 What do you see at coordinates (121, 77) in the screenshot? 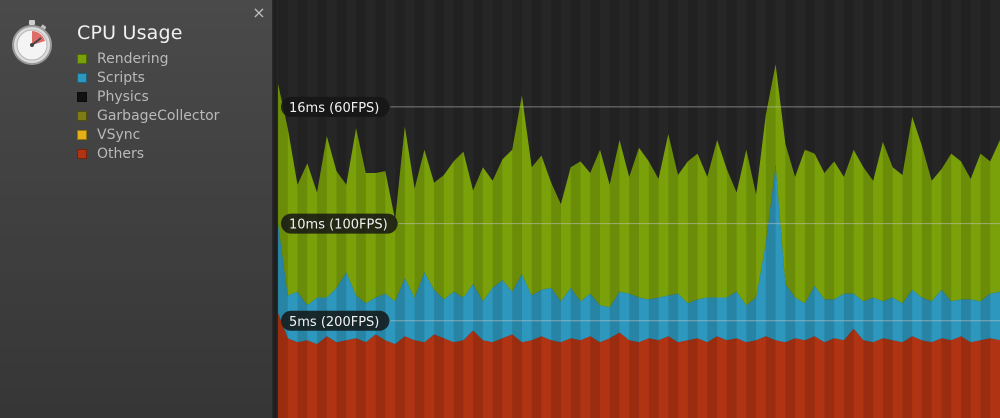
I see `legend-label: Scripts` at bounding box center [121, 77].